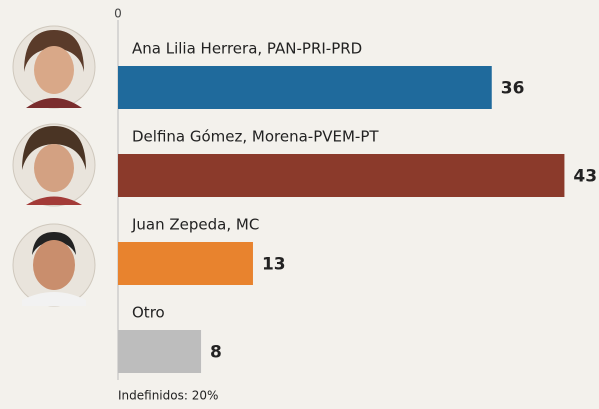  Describe the element at coordinates (255, 137) in the screenshot. I see `category-label: Delfina Gómez, Morena-PVEM-PT` at that location.